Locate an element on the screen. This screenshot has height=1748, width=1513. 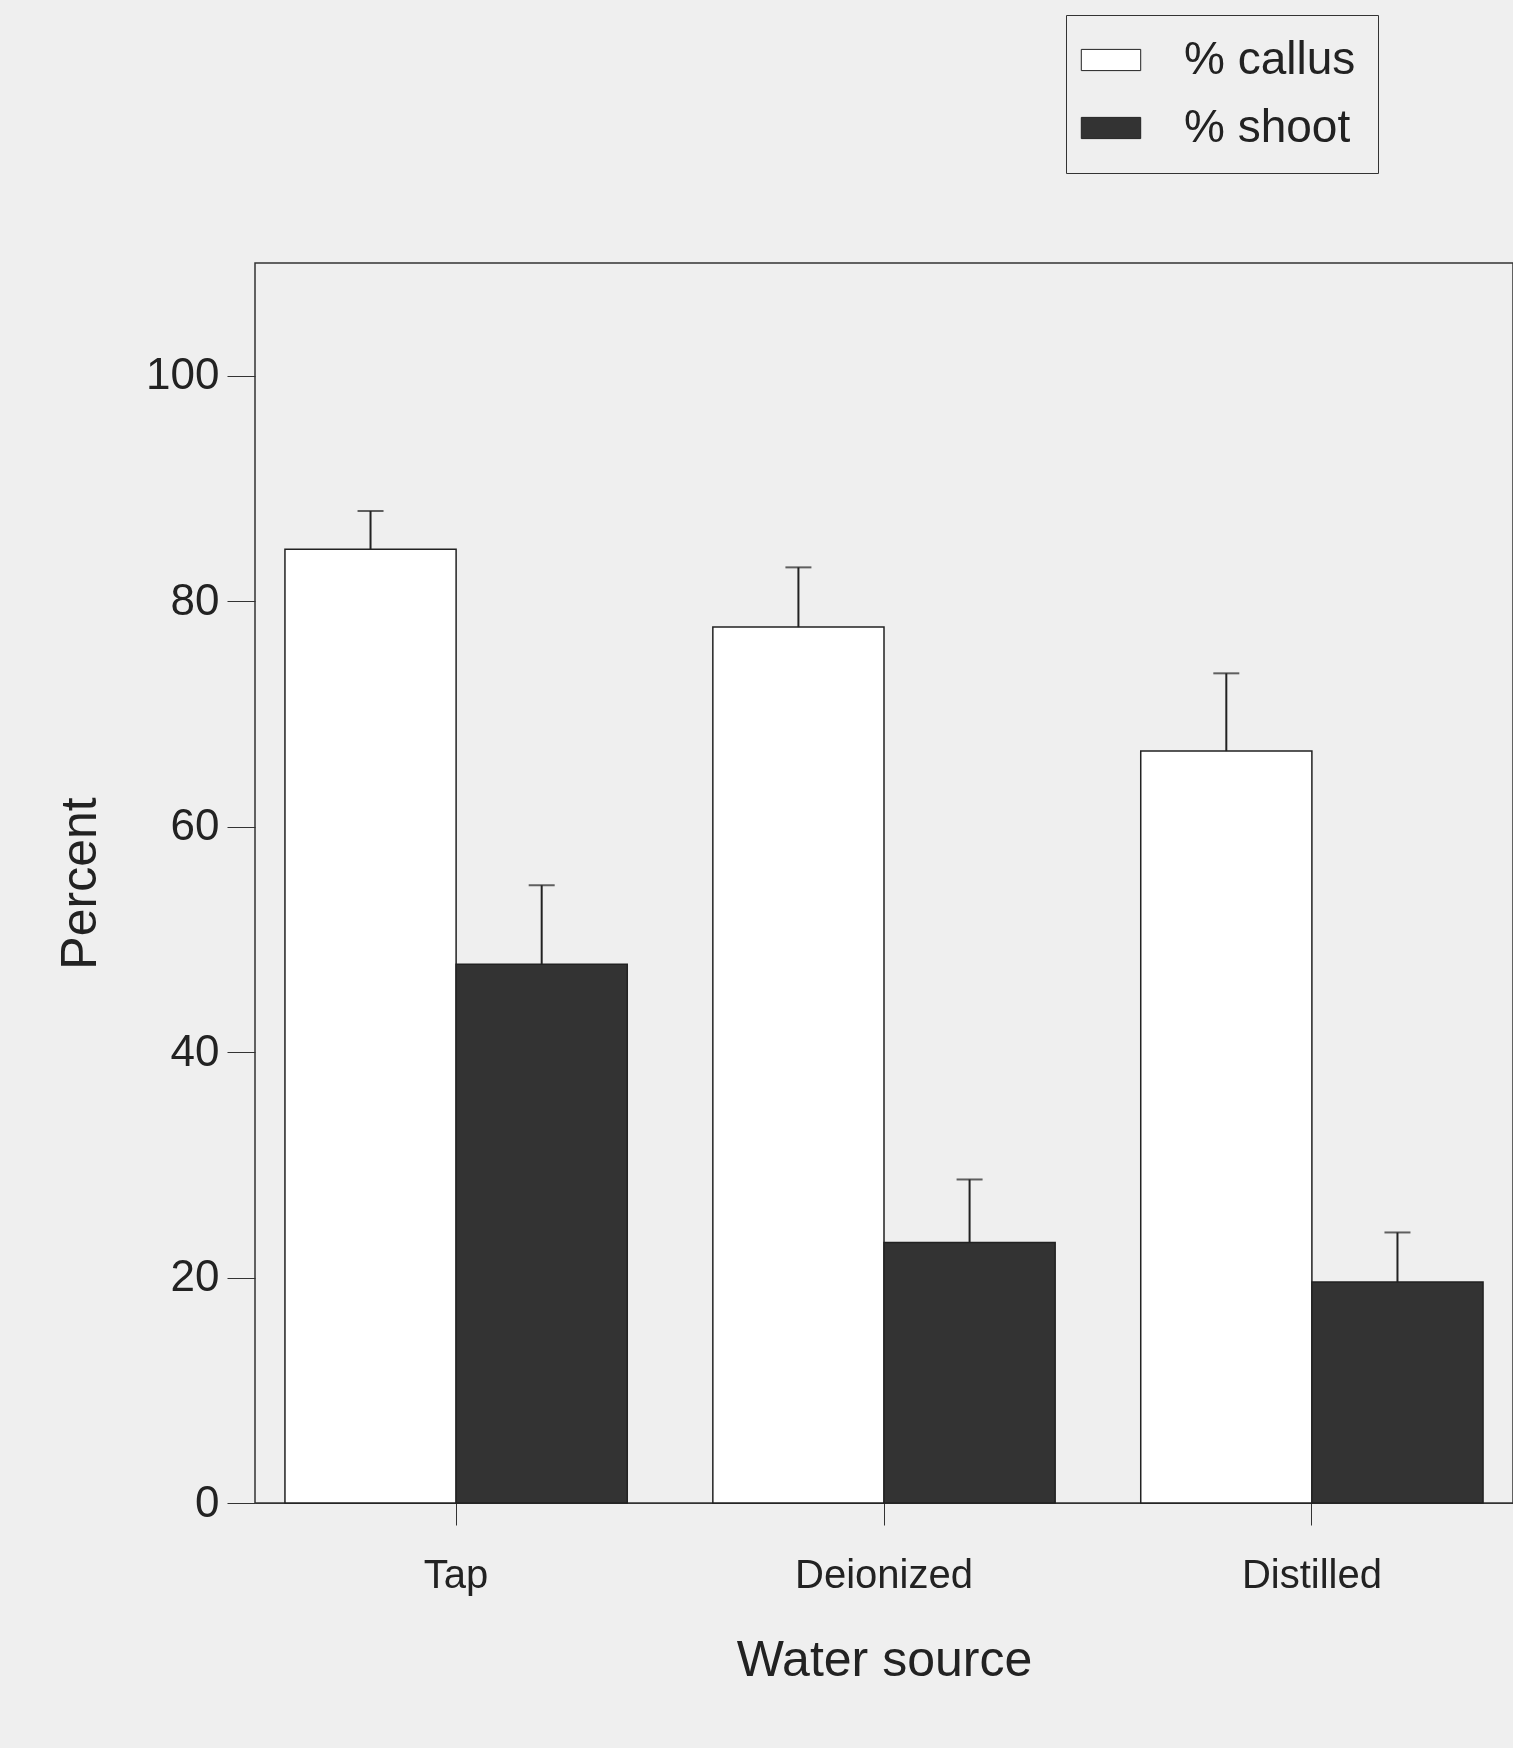
x-tick-label: Deionized is located at coordinates (884, 1573).